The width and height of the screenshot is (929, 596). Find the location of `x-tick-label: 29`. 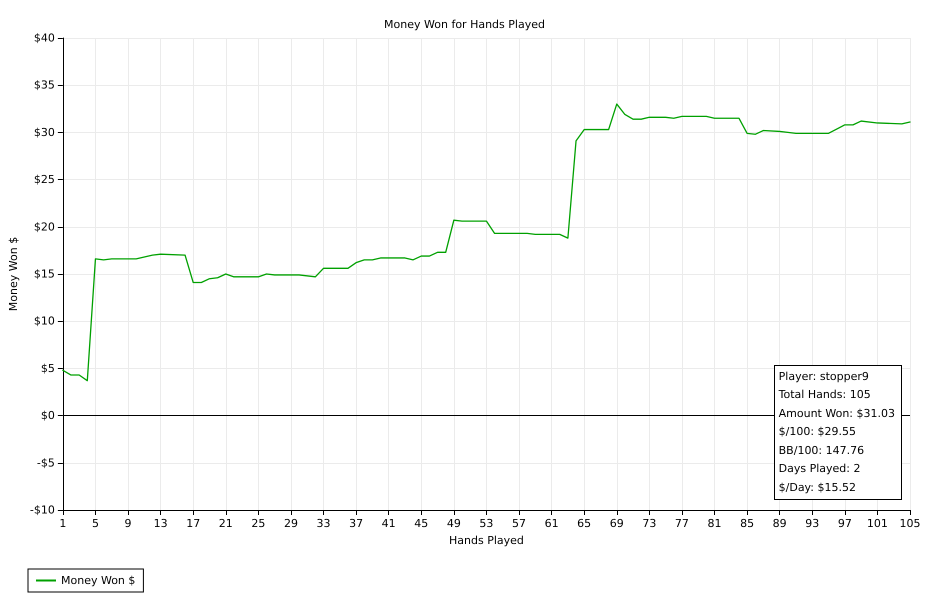

x-tick-label: 29 is located at coordinates (291, 523).